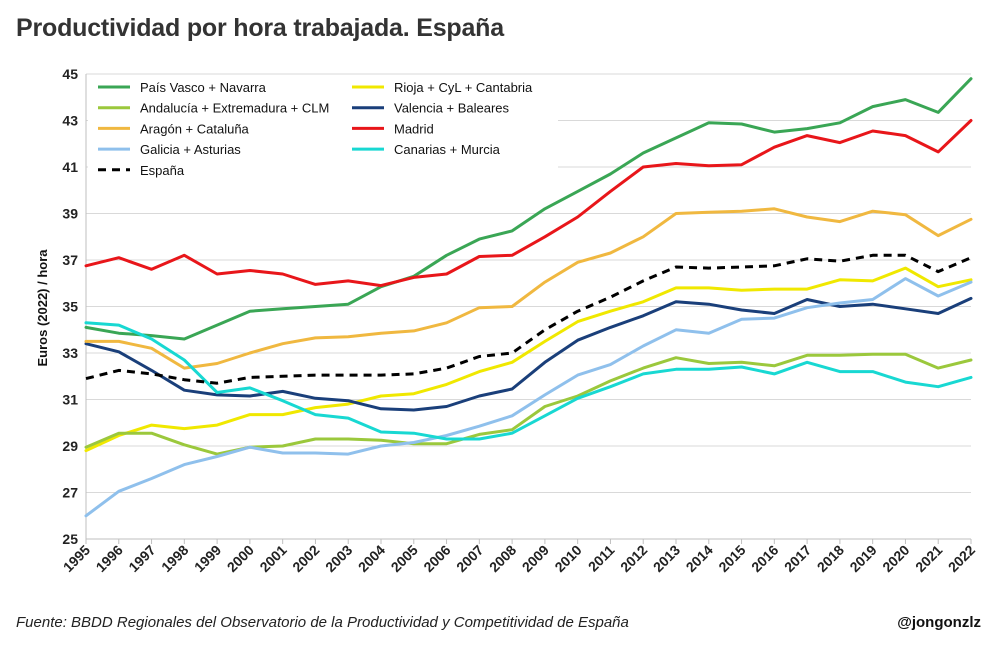 The width and height of the screenshot is (995, 651). I want to click on x-tick-label: 2020, so click(895, 558).